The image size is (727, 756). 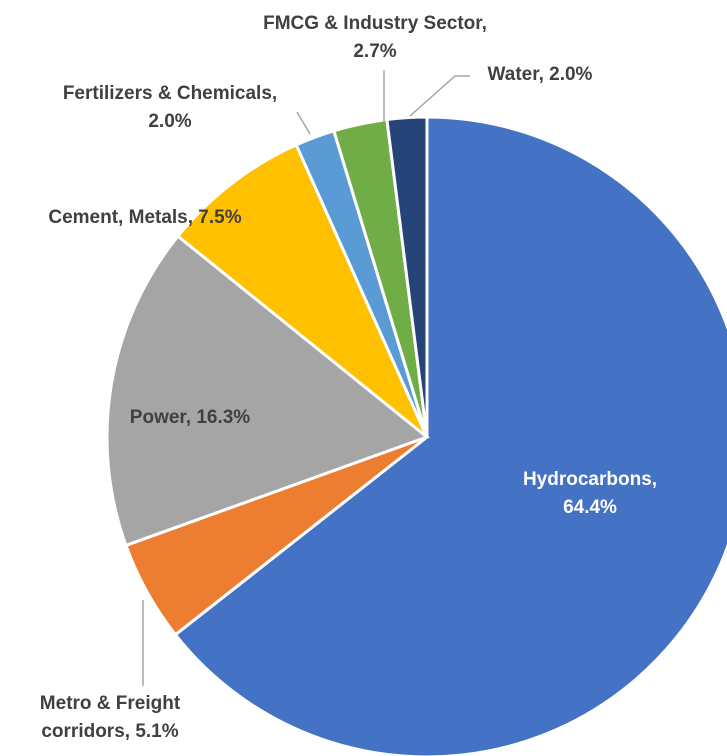 I want to click on data-label: Hydrocarbons, 64.4%, so click(x=590, y=493).